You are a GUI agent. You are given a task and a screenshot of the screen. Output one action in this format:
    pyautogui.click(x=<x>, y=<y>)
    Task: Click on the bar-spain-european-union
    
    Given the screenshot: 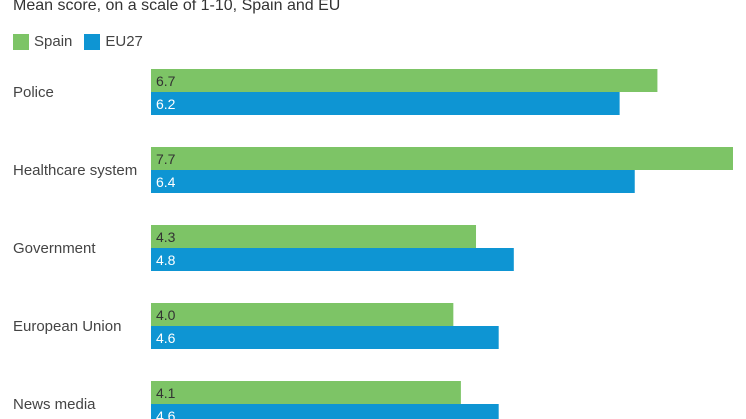 What is the action you would take?
    pyautogui.click(x=302, y=314)
    